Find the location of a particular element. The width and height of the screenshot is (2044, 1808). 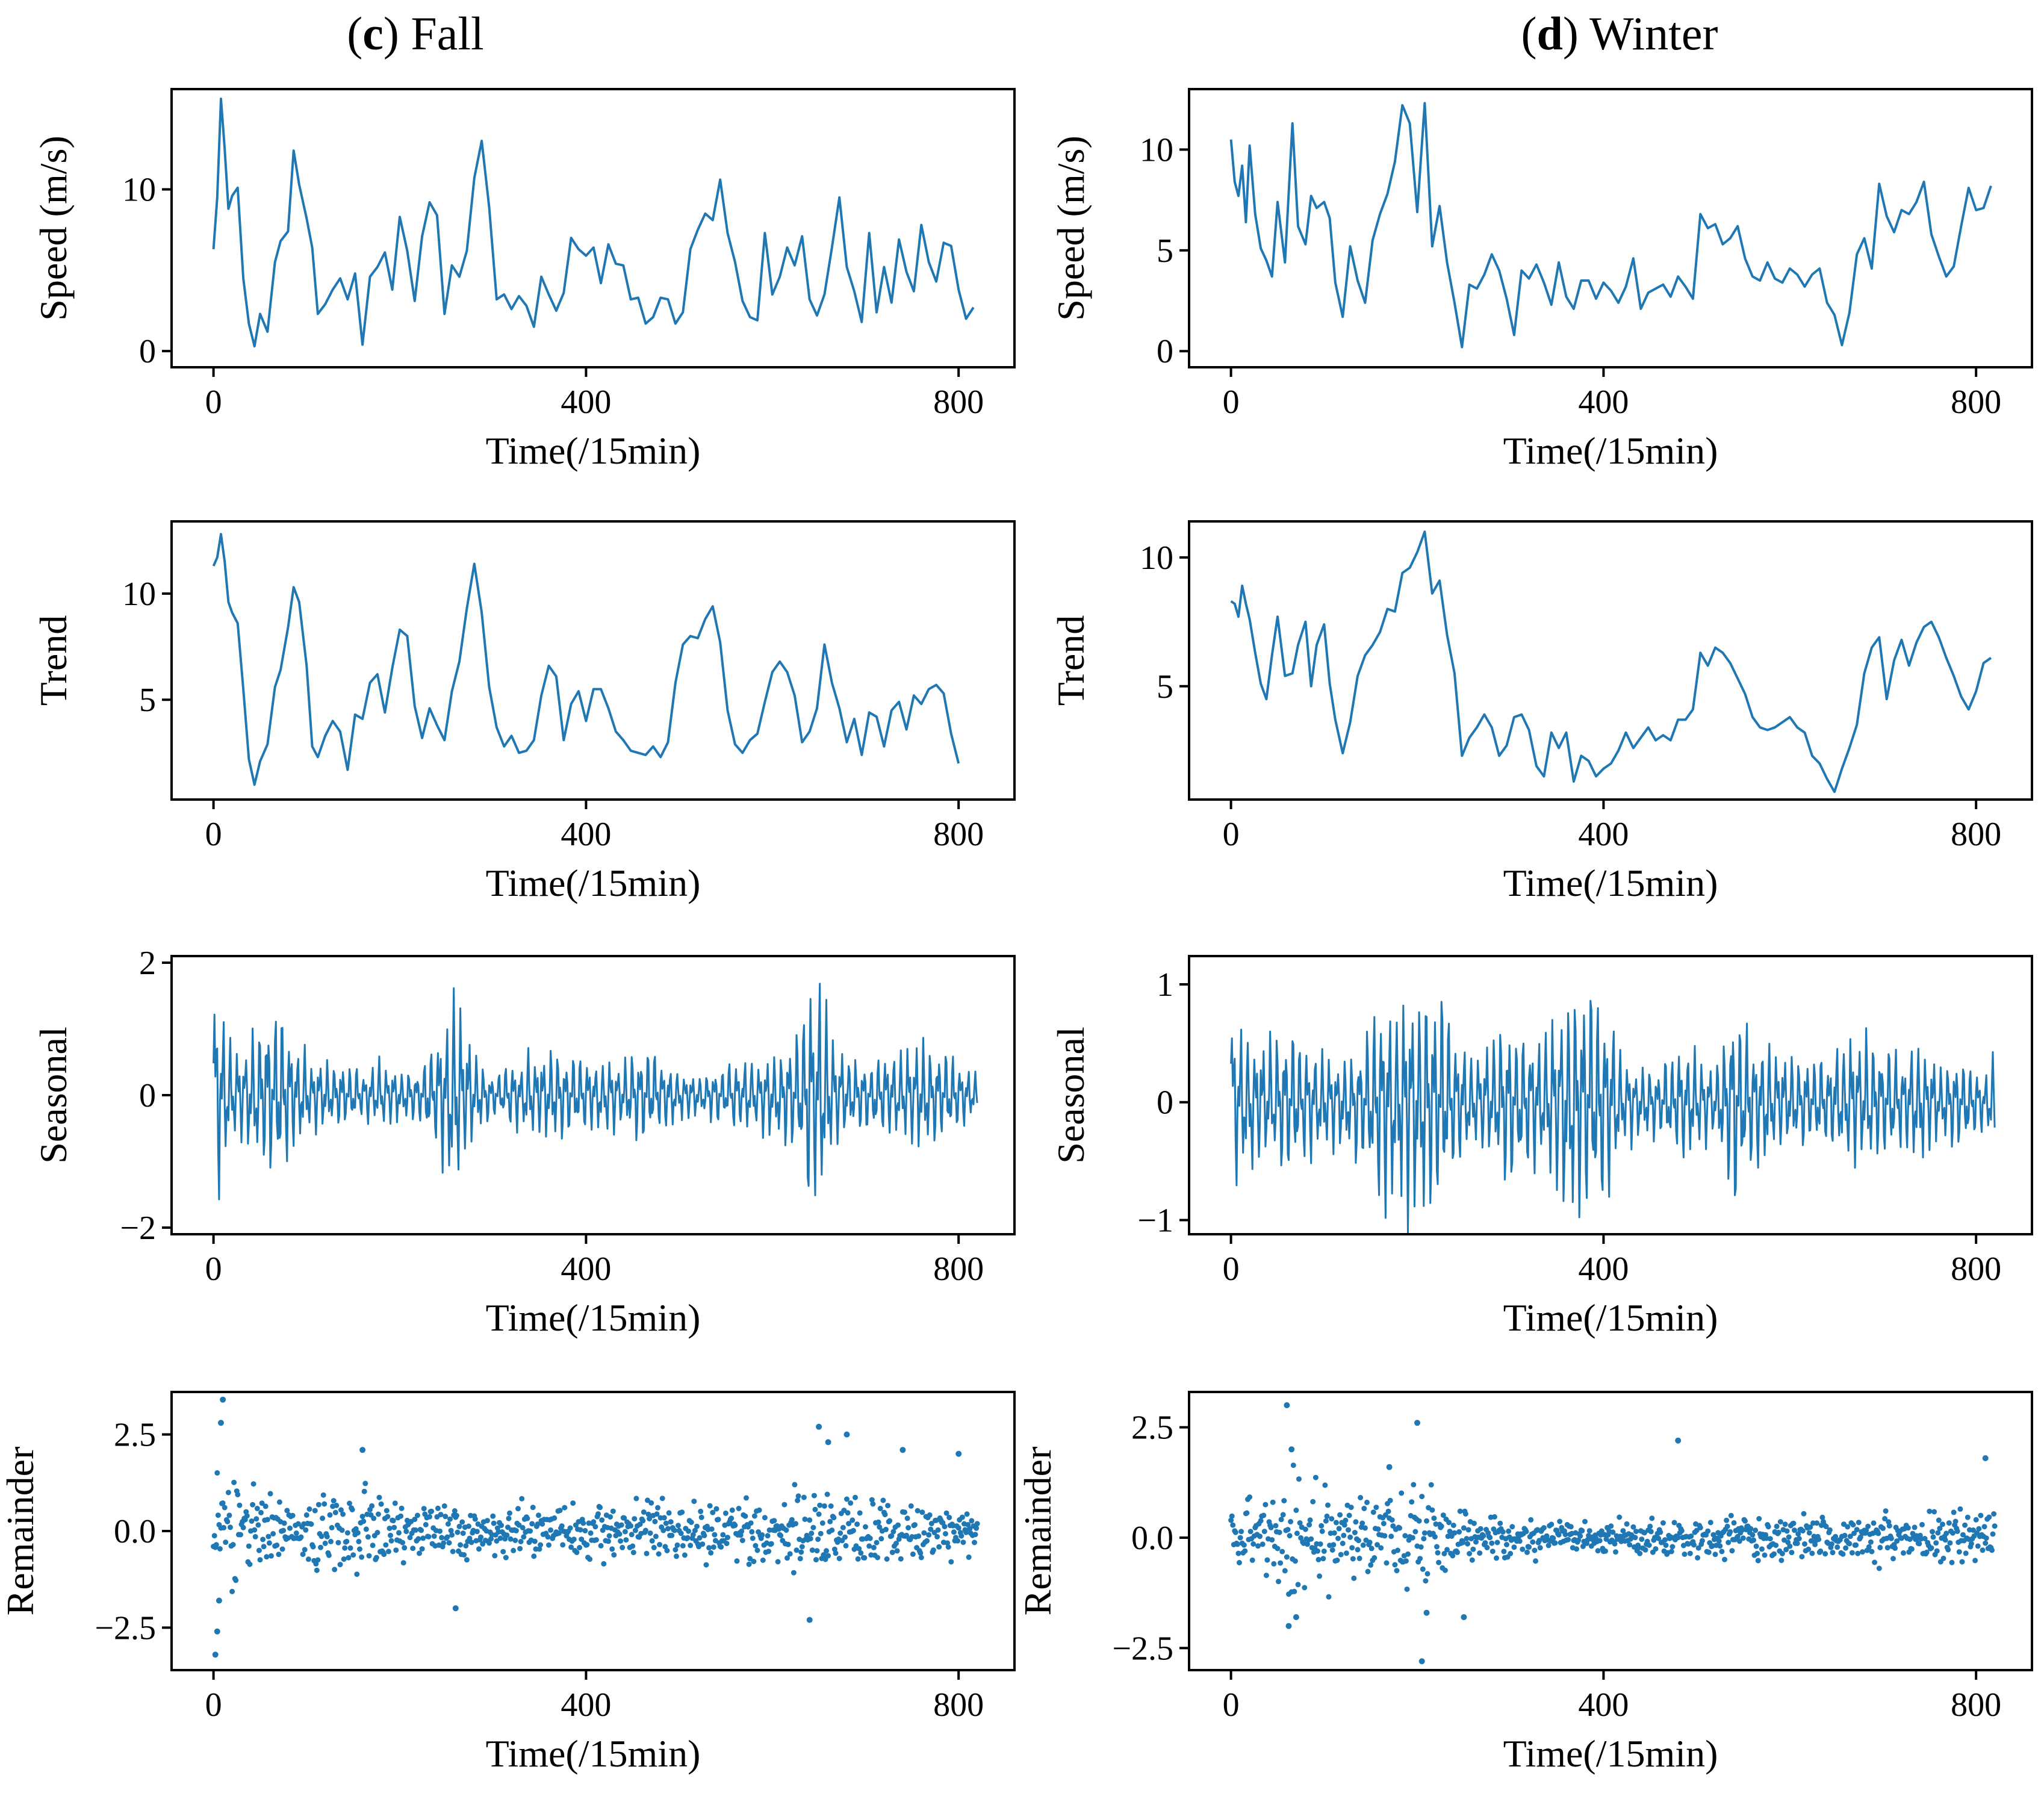

panel-winter-trend: 0 400 800 5 10 Time(/15min) Trend is located at coordinates (1541, 712).